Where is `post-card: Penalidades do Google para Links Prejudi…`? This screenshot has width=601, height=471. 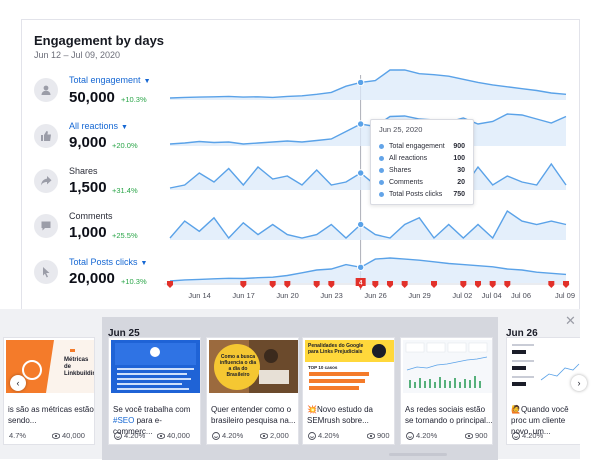
post-card: Penalidades do Google para Links Prejudi… is located at coordinates (348, 391).